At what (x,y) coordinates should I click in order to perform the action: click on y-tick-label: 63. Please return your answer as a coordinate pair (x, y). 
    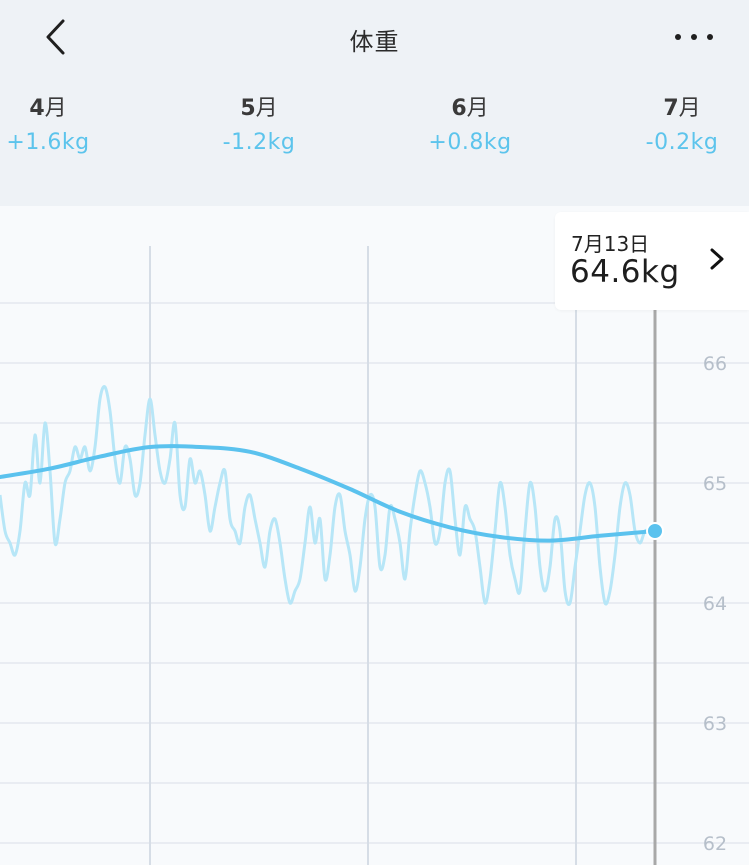
    Looking at the image, I should click on (715, 724).